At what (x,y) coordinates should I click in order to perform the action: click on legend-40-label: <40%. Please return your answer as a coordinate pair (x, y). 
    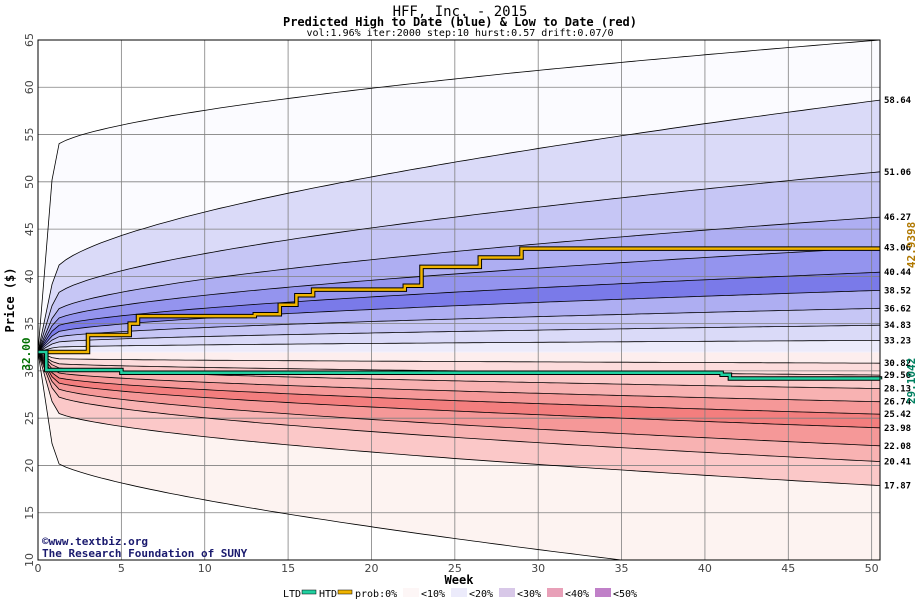
    Looking at the image, I should click on (577, 594).